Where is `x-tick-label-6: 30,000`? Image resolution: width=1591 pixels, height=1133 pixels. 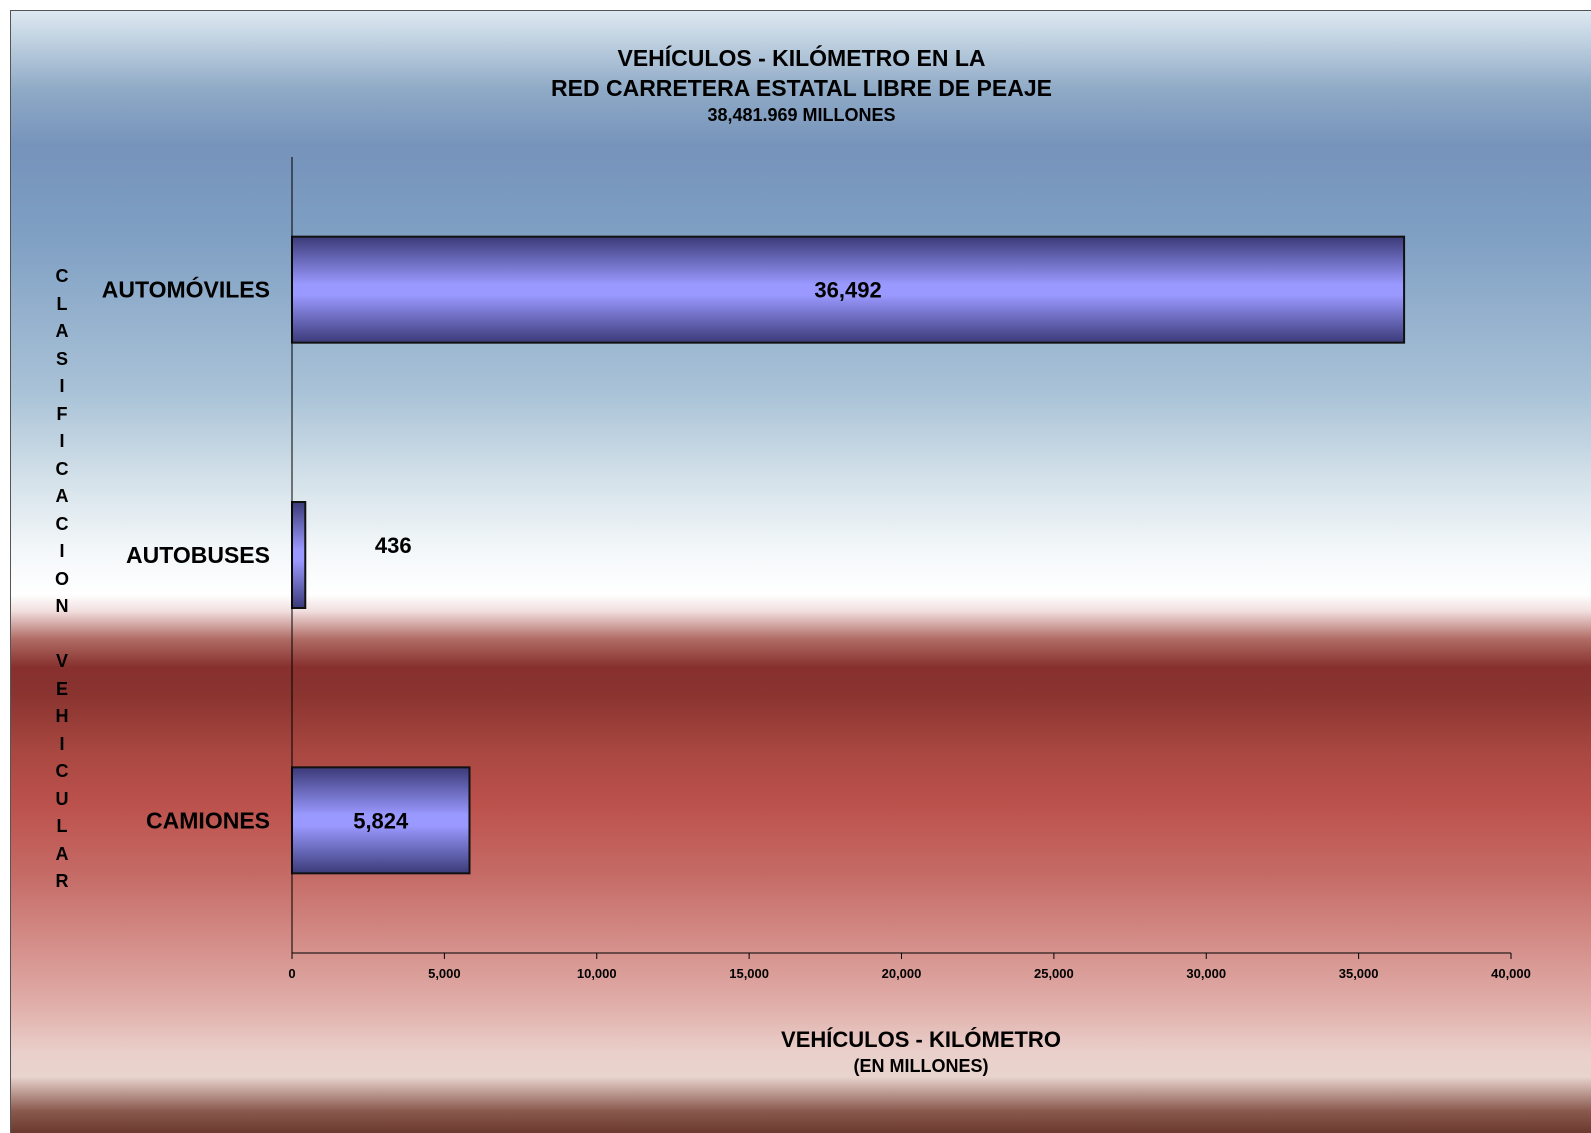
x-tick-label-6: 30,000 is located at coordinates (1206, 973).